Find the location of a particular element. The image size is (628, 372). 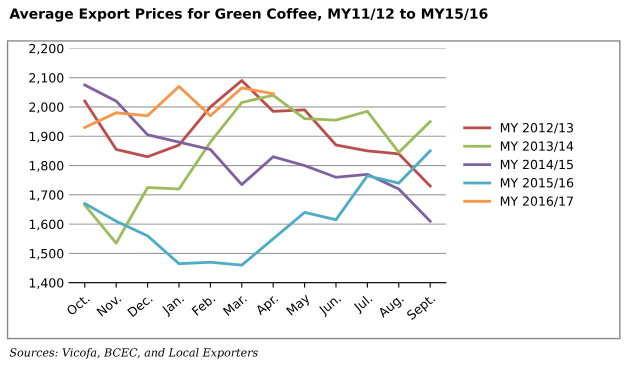

x-tick-label: Feb. is located at coordinates (203, 304).